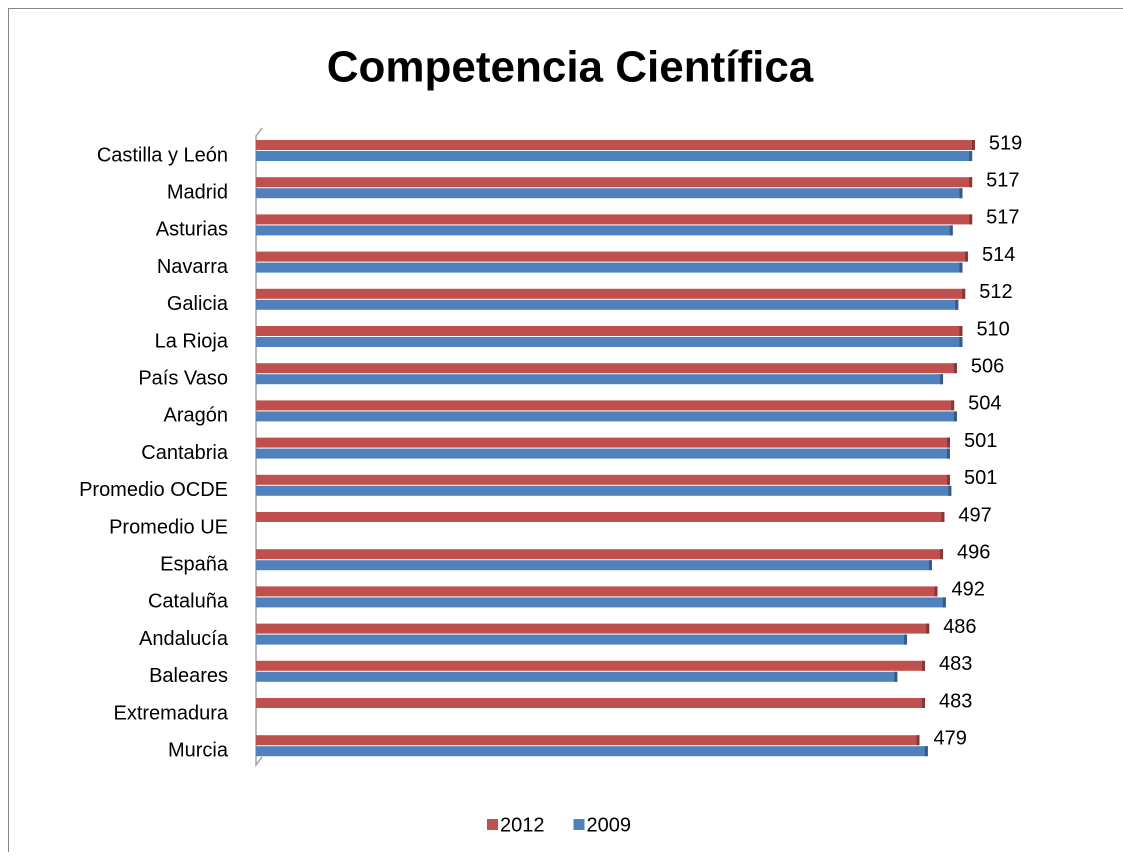 The image size is (1123, 857). What do you see at coordinates (570, 67) in the screenshot?
I see `chart-title: Competencia Científica` at bounding box center [570, 67].